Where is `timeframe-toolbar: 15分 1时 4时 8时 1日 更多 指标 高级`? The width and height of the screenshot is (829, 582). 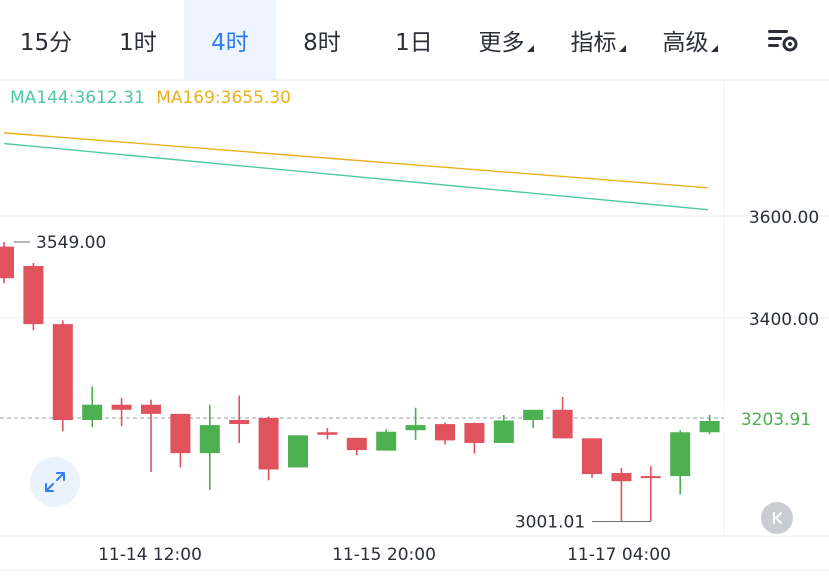
timeframe-toolbar: 15分 1时 4时 8时 1日 更多 指标 高级 is located at coordinates (414, 40).